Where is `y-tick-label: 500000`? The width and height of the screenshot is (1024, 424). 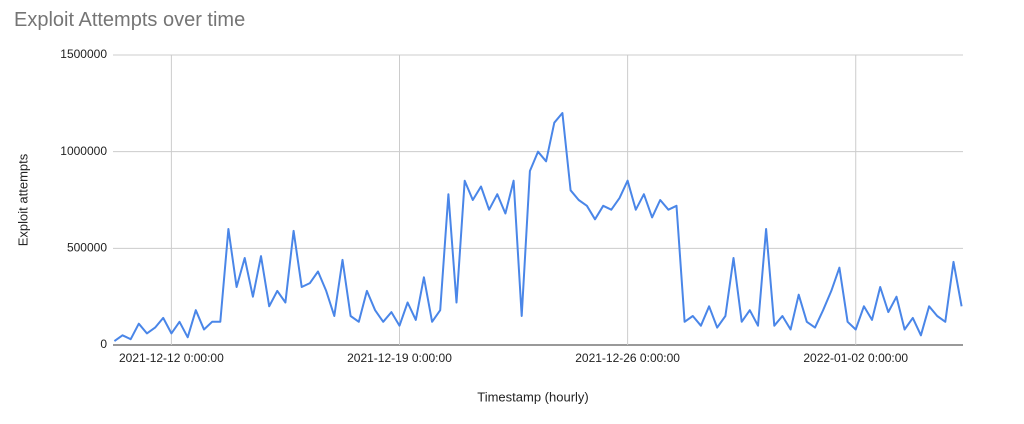
y-tick-label: 500000 is located at coordinates (87, 248).